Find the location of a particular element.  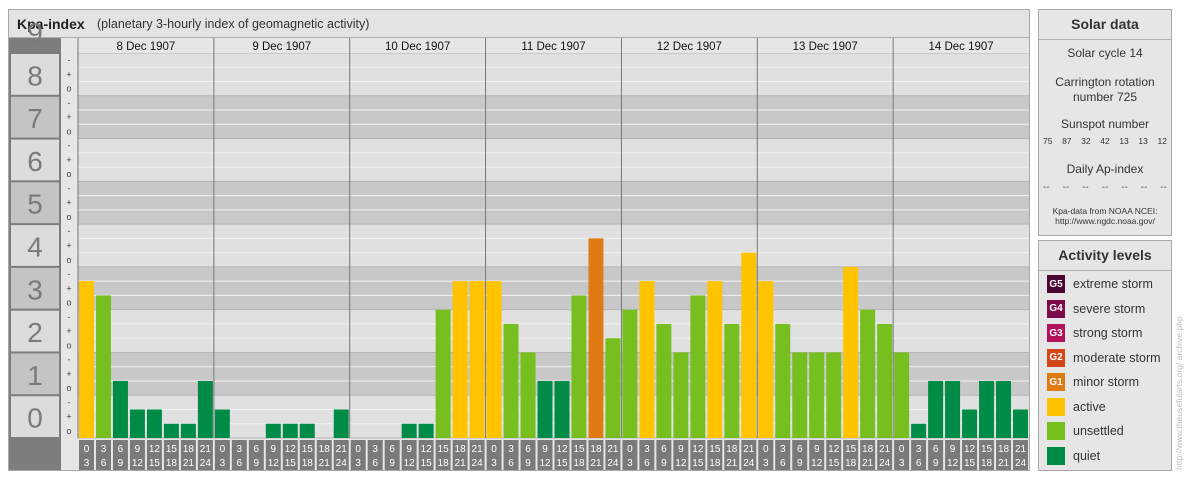

interval-end-label: 6 is located at coordinates (375, 463).